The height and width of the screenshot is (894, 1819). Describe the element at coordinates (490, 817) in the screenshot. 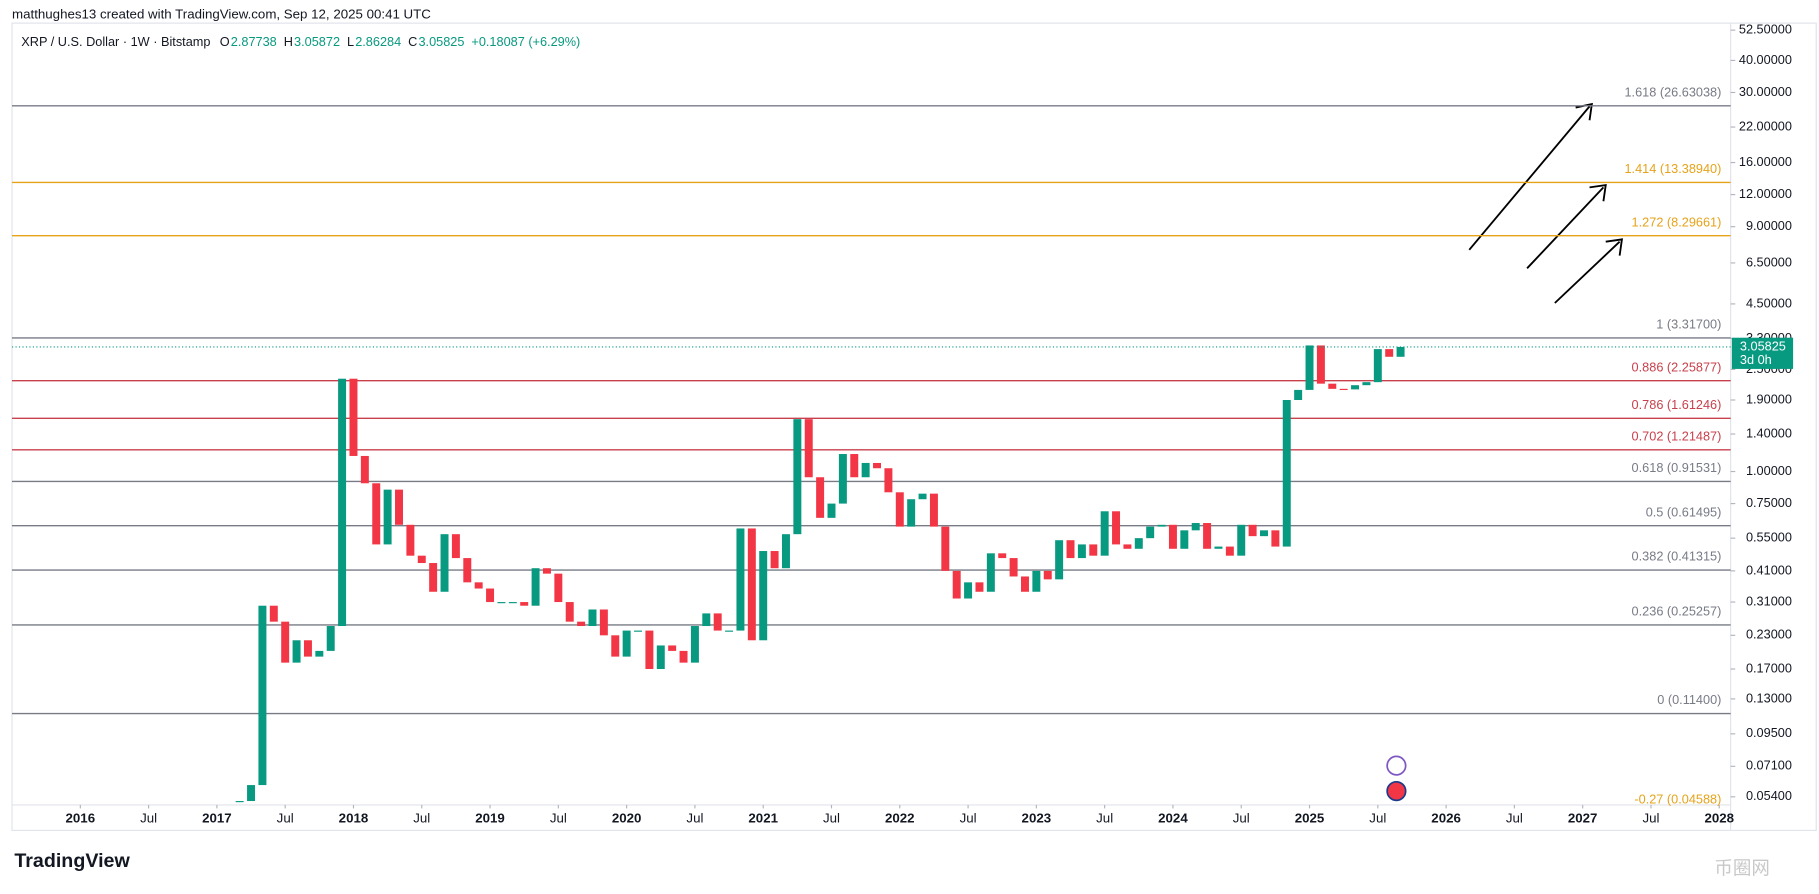

I see `x-tick-label: 2019` at that location.